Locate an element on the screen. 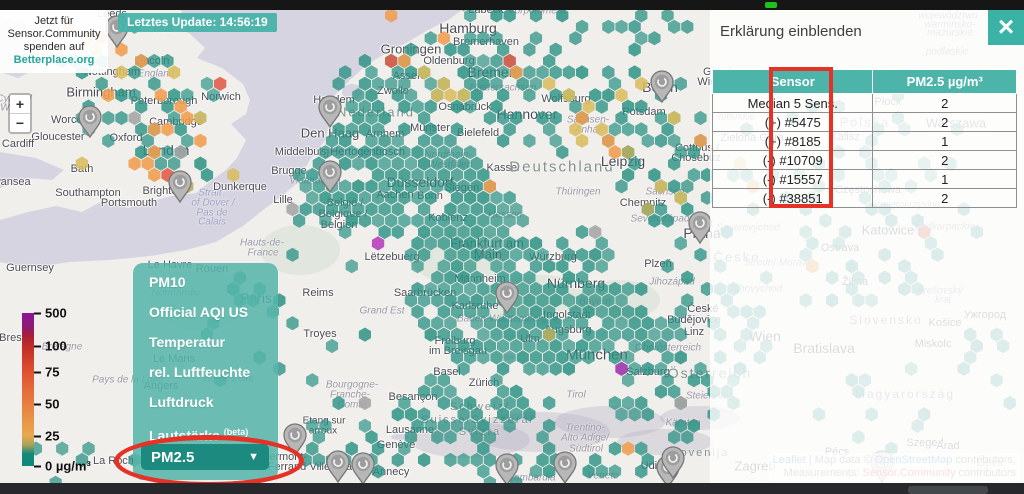  hex-cell-g is located at coordinates (292, 209).